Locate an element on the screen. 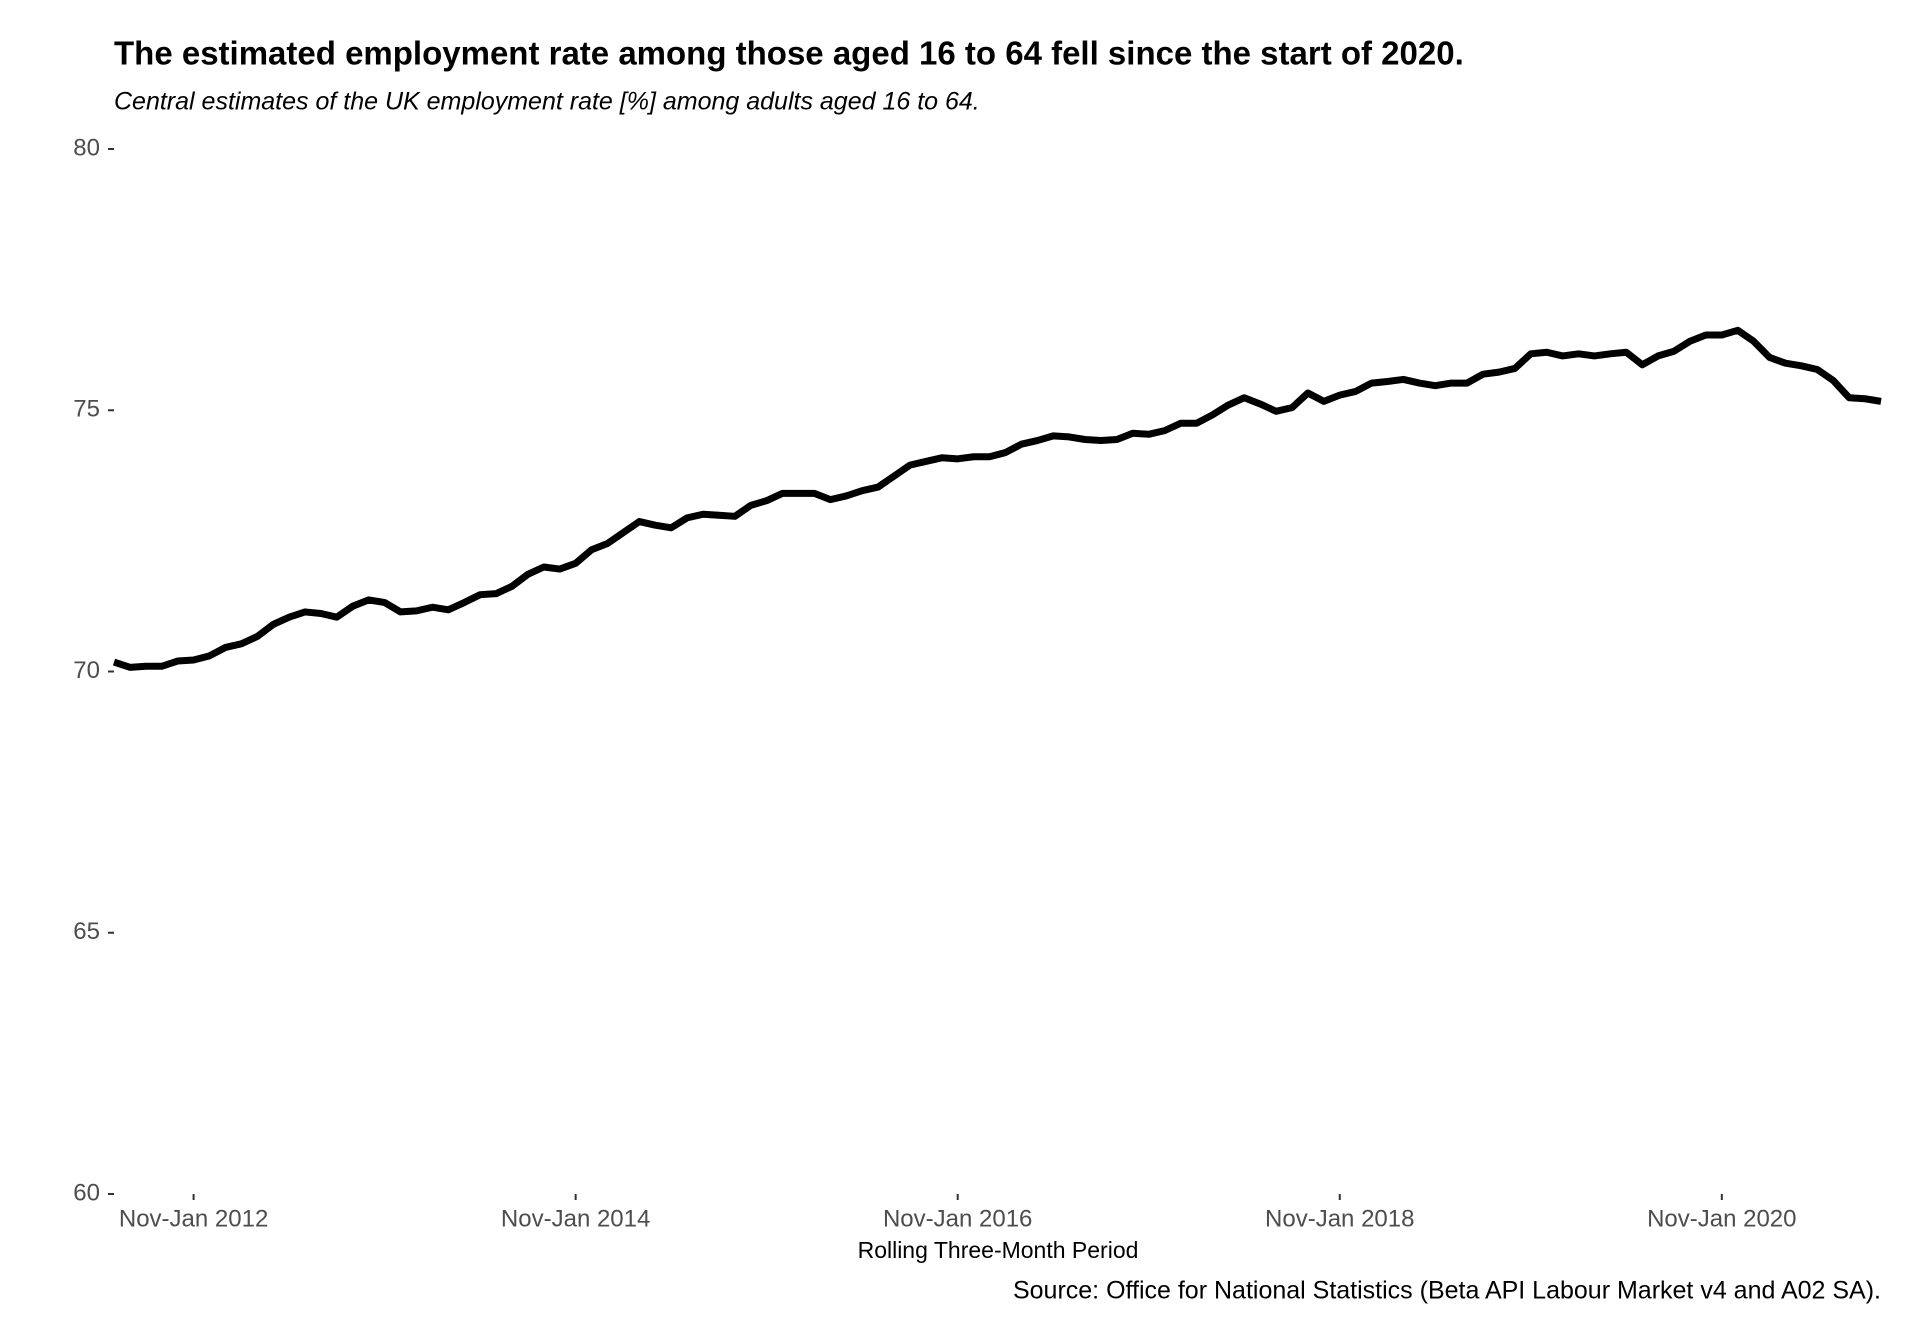 The height and width of the screenshot is (1344, 1920). x-tick-label: Nov-Jan 2016 is located at coordinates (957, 1218).